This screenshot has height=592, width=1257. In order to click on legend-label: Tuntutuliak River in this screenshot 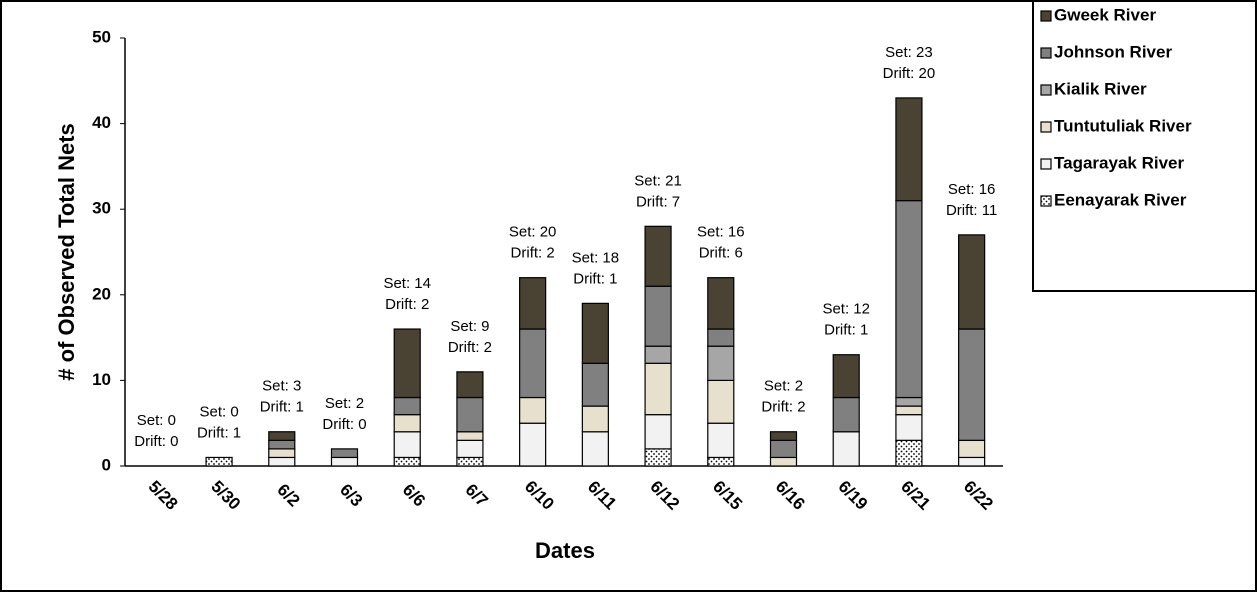, I will do `click(1123, 125)`.